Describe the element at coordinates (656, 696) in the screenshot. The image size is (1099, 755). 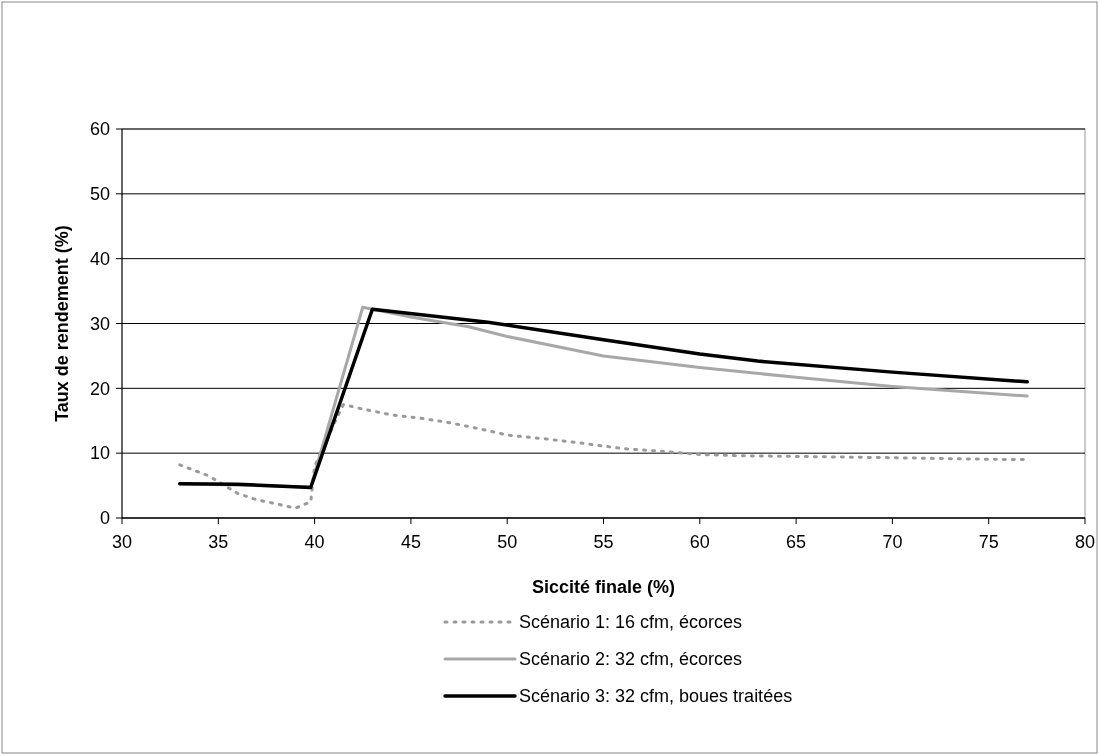
I see `legend-label: Scénario 3: 32 cfm, boues traitées` at that location.